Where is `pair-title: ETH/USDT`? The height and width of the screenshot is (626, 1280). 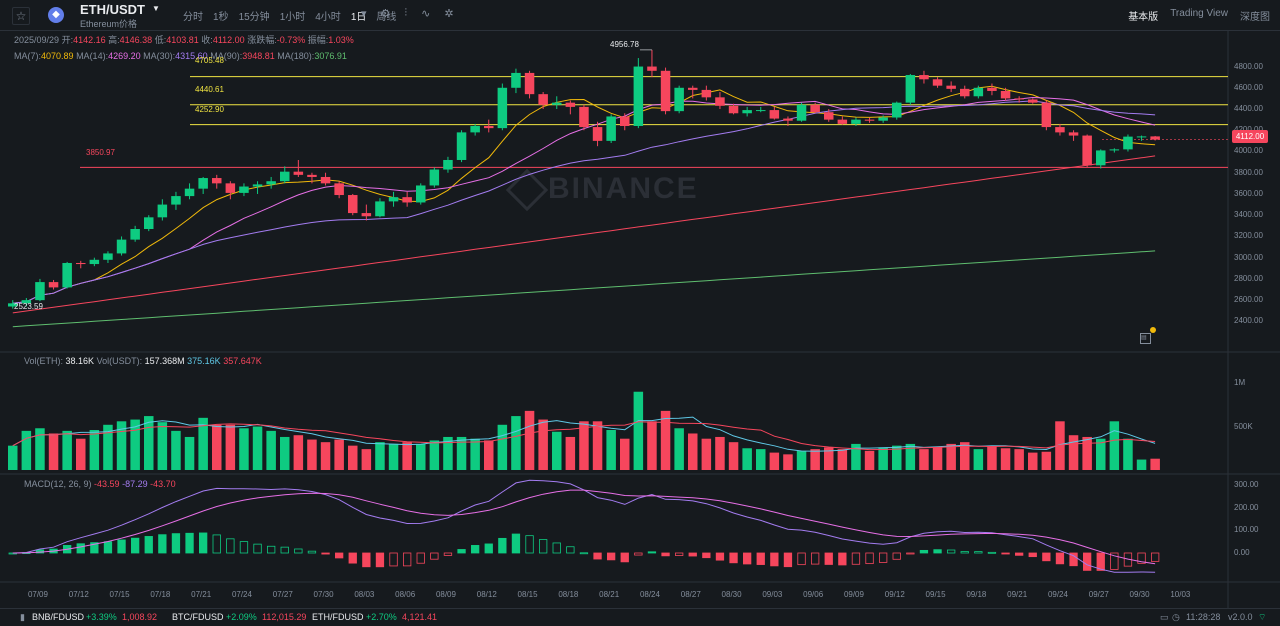 pair-title: ETH/USDT is located at coordinates (112, 9).